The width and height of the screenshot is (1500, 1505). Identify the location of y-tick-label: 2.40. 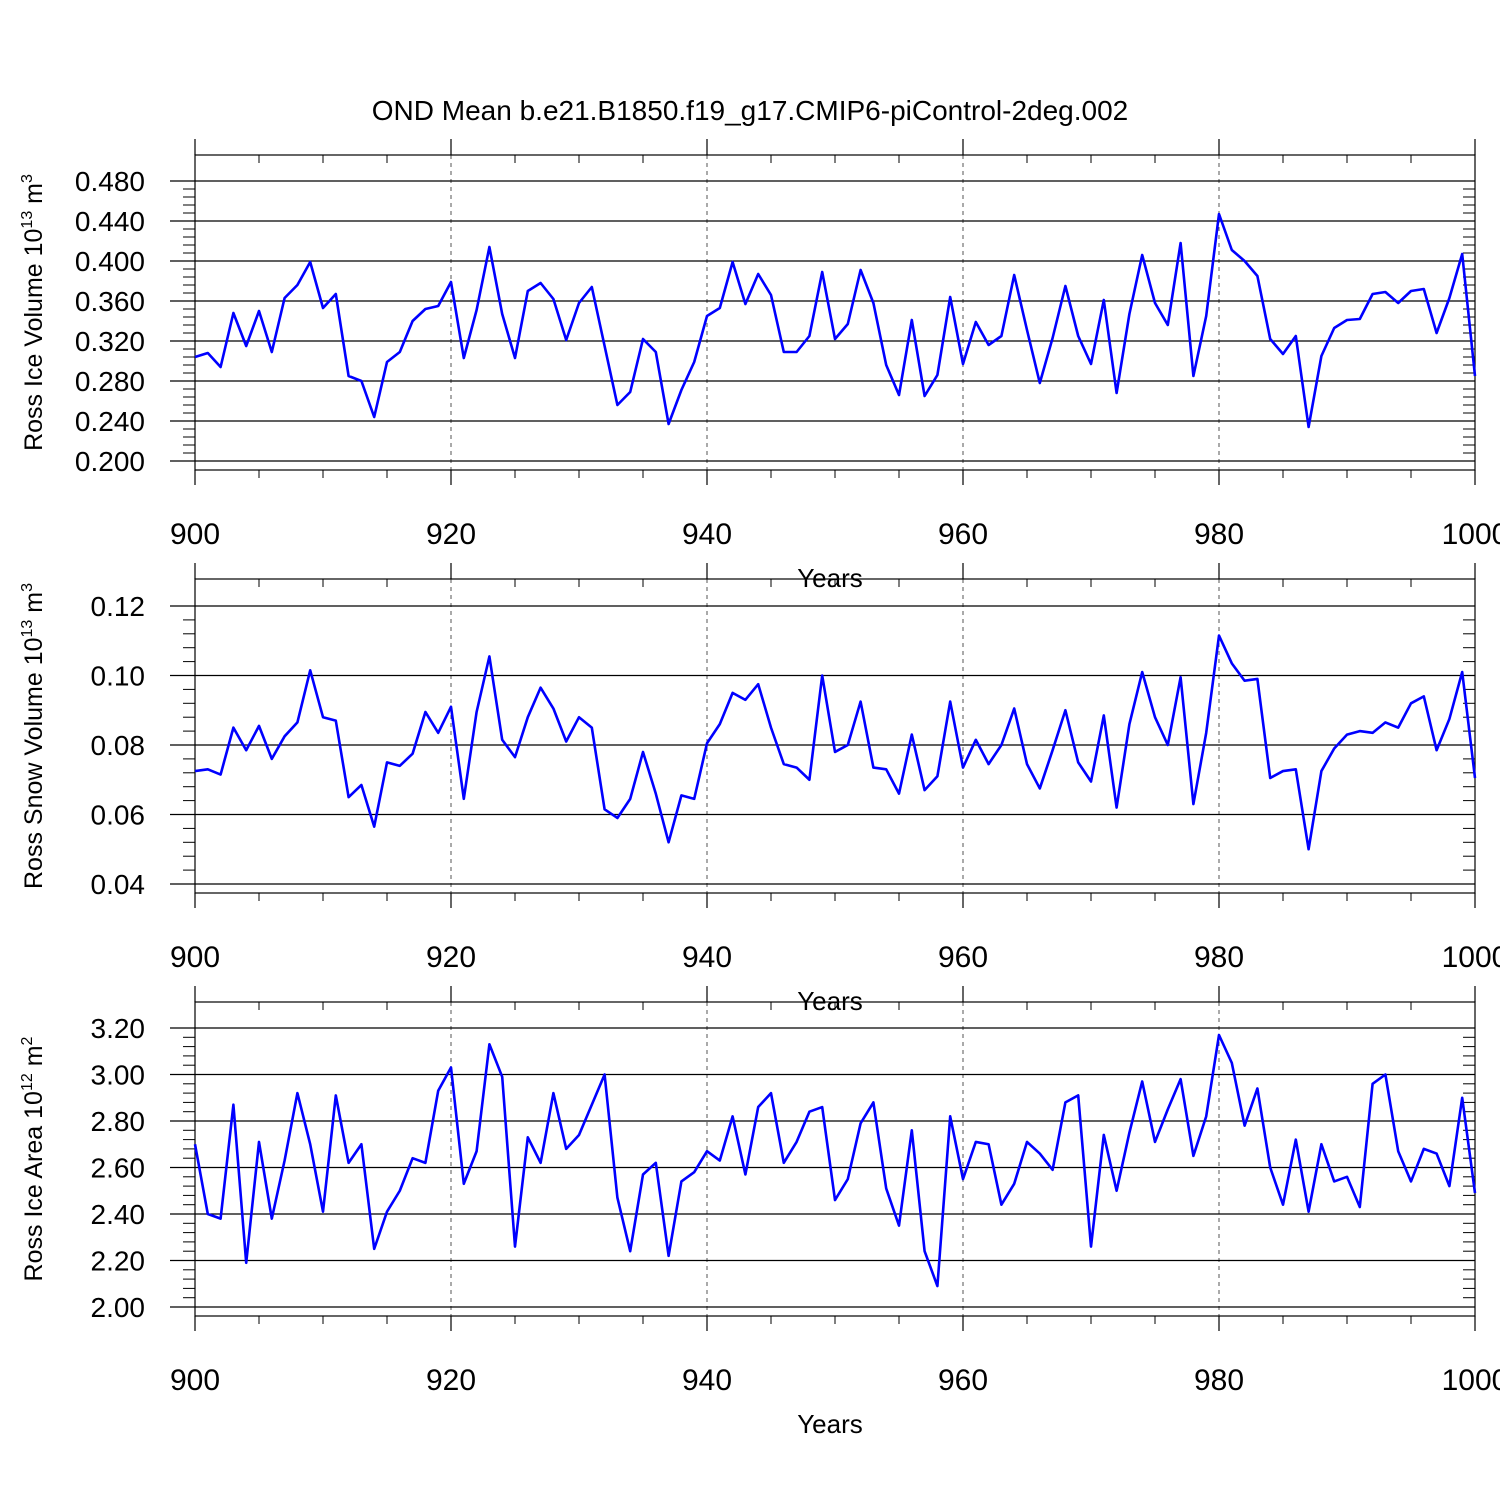
(118, 1214).